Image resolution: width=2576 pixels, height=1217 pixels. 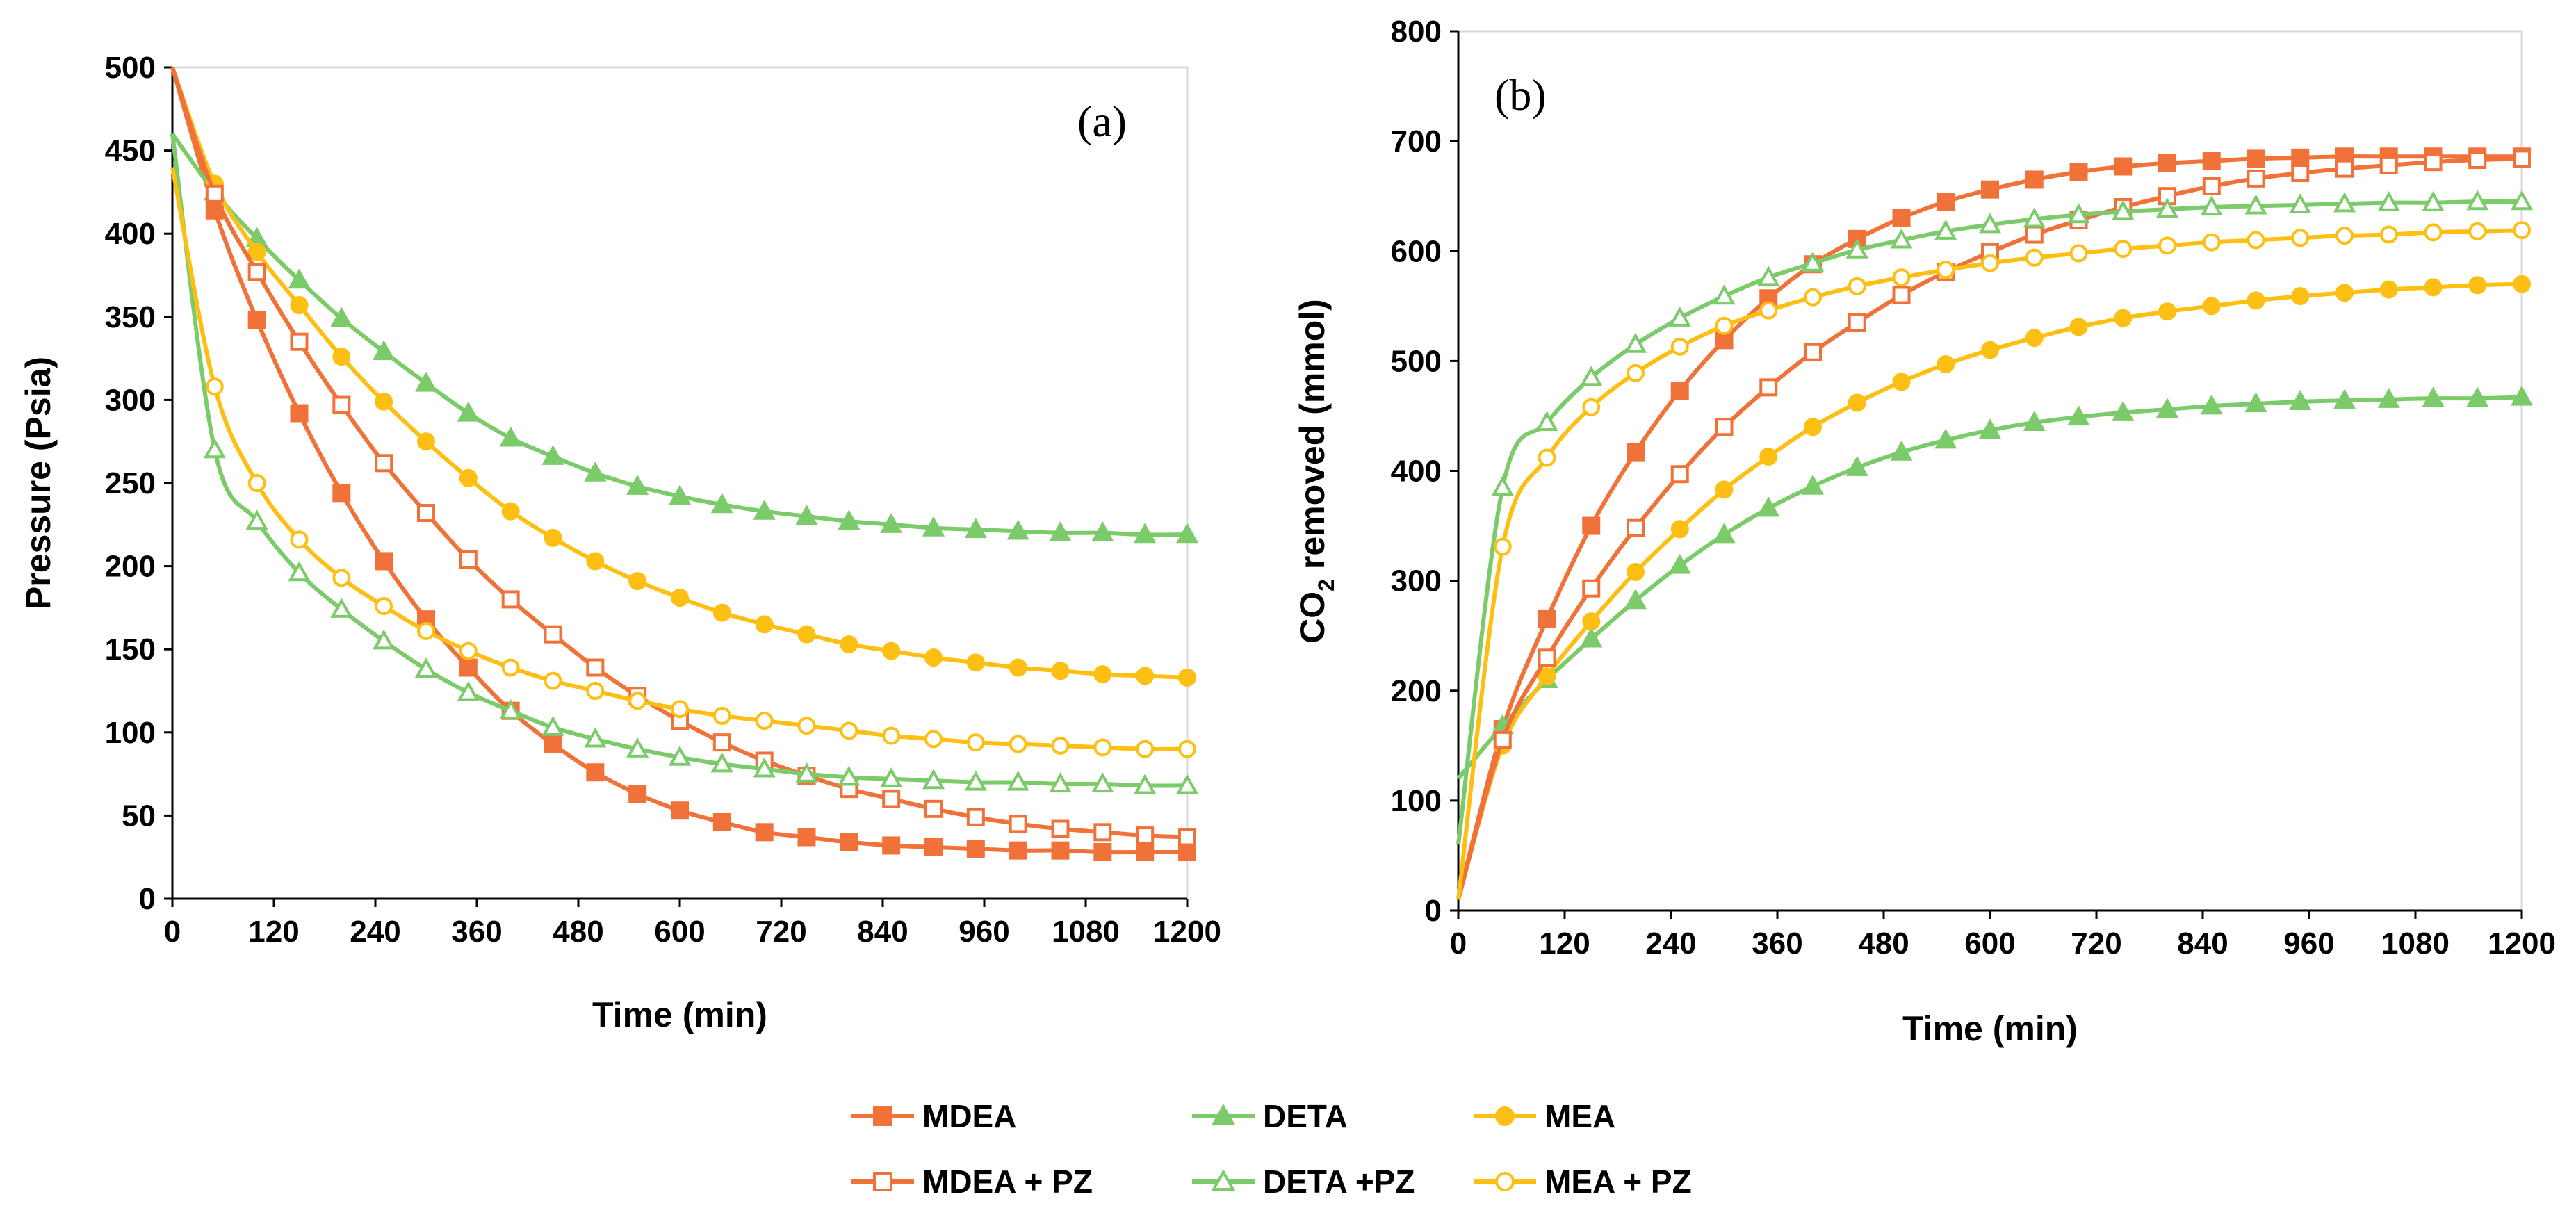 I want to click on panel-a-x-tick-label: 240, so click(x=375, y=932).